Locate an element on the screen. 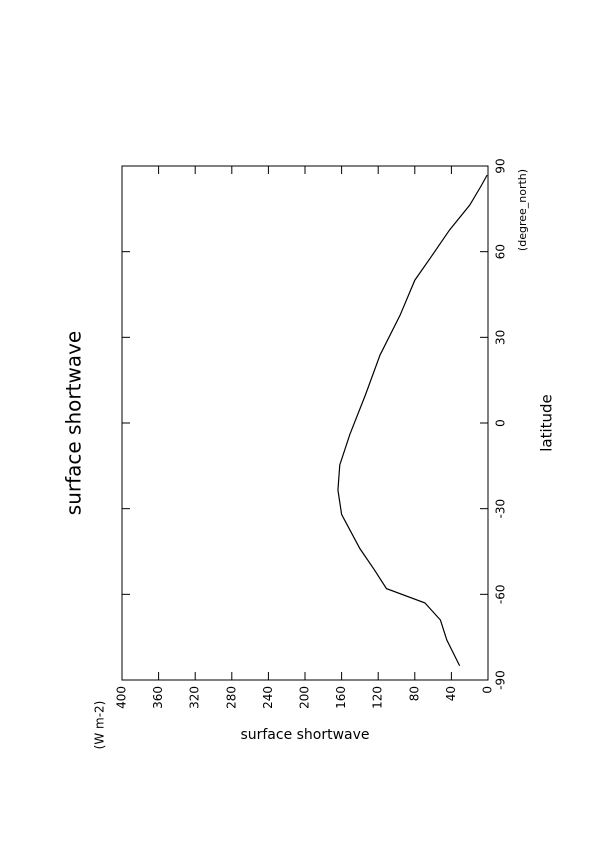 The width and height of the screenshot is (595, 842). x-axis-label: latitude is located at coordinates (547, 423).